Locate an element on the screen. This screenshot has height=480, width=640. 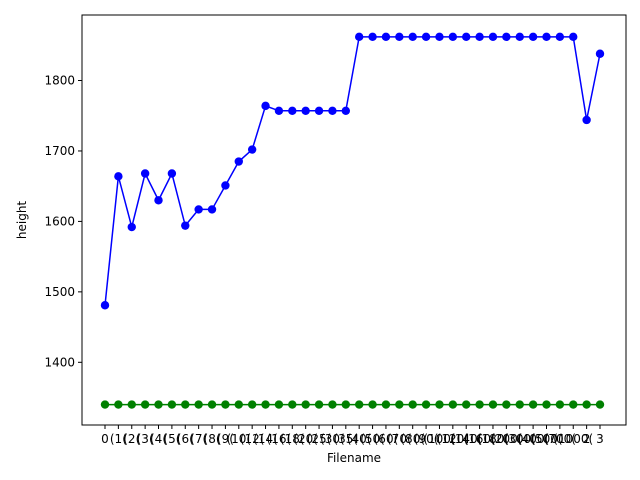
y-axis-label: height is located at coordinates (22, 220).